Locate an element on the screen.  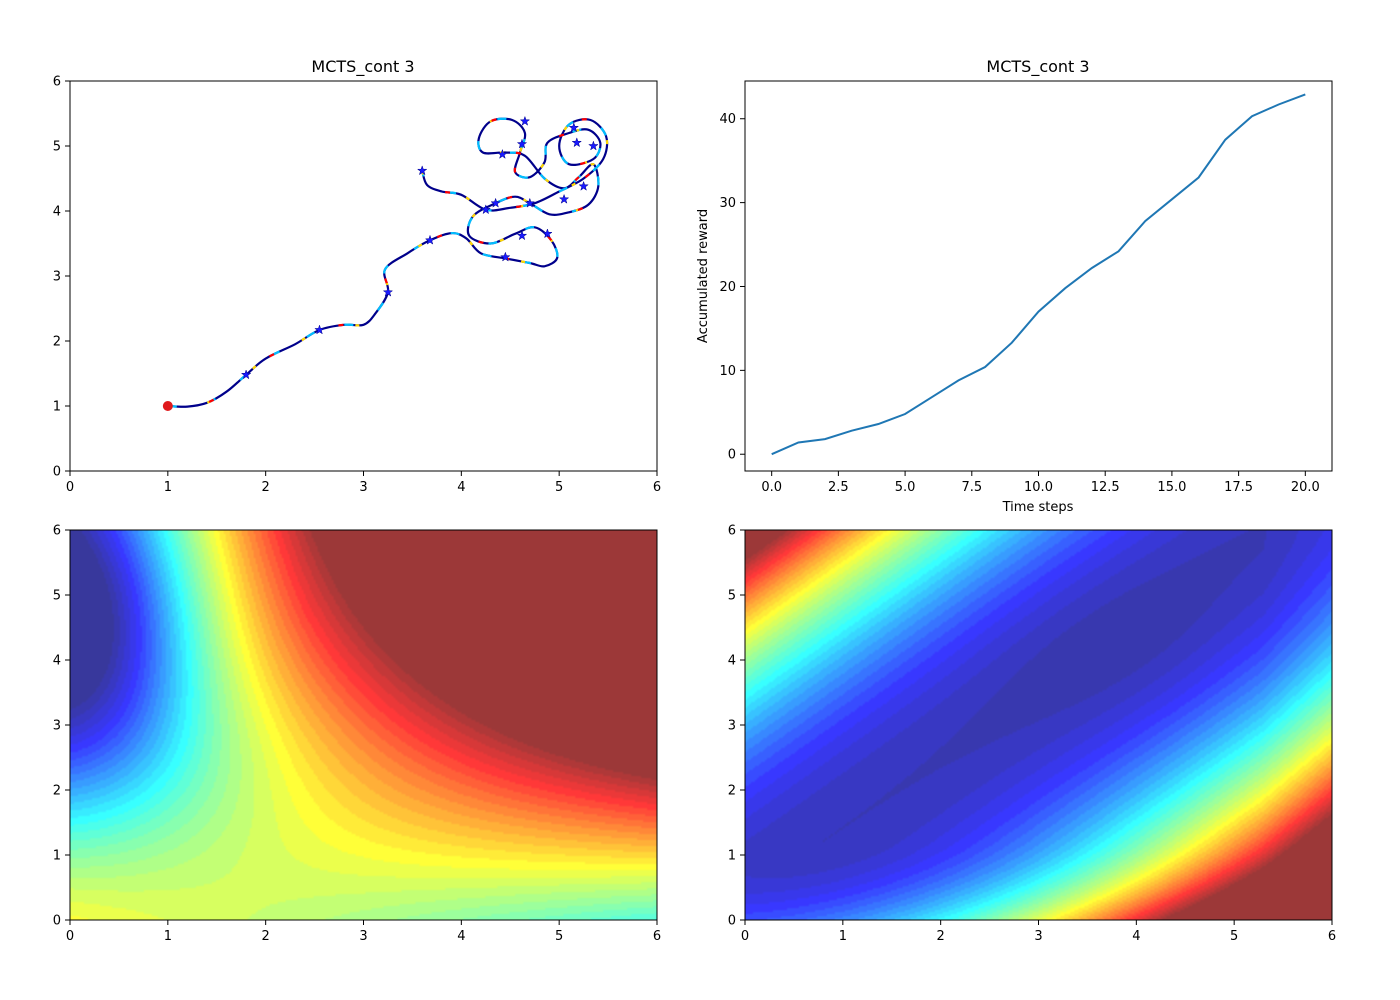
contour-right-x-ticks: 0 1 2 3 4 5 6 is located at coordinates (1038, 932).